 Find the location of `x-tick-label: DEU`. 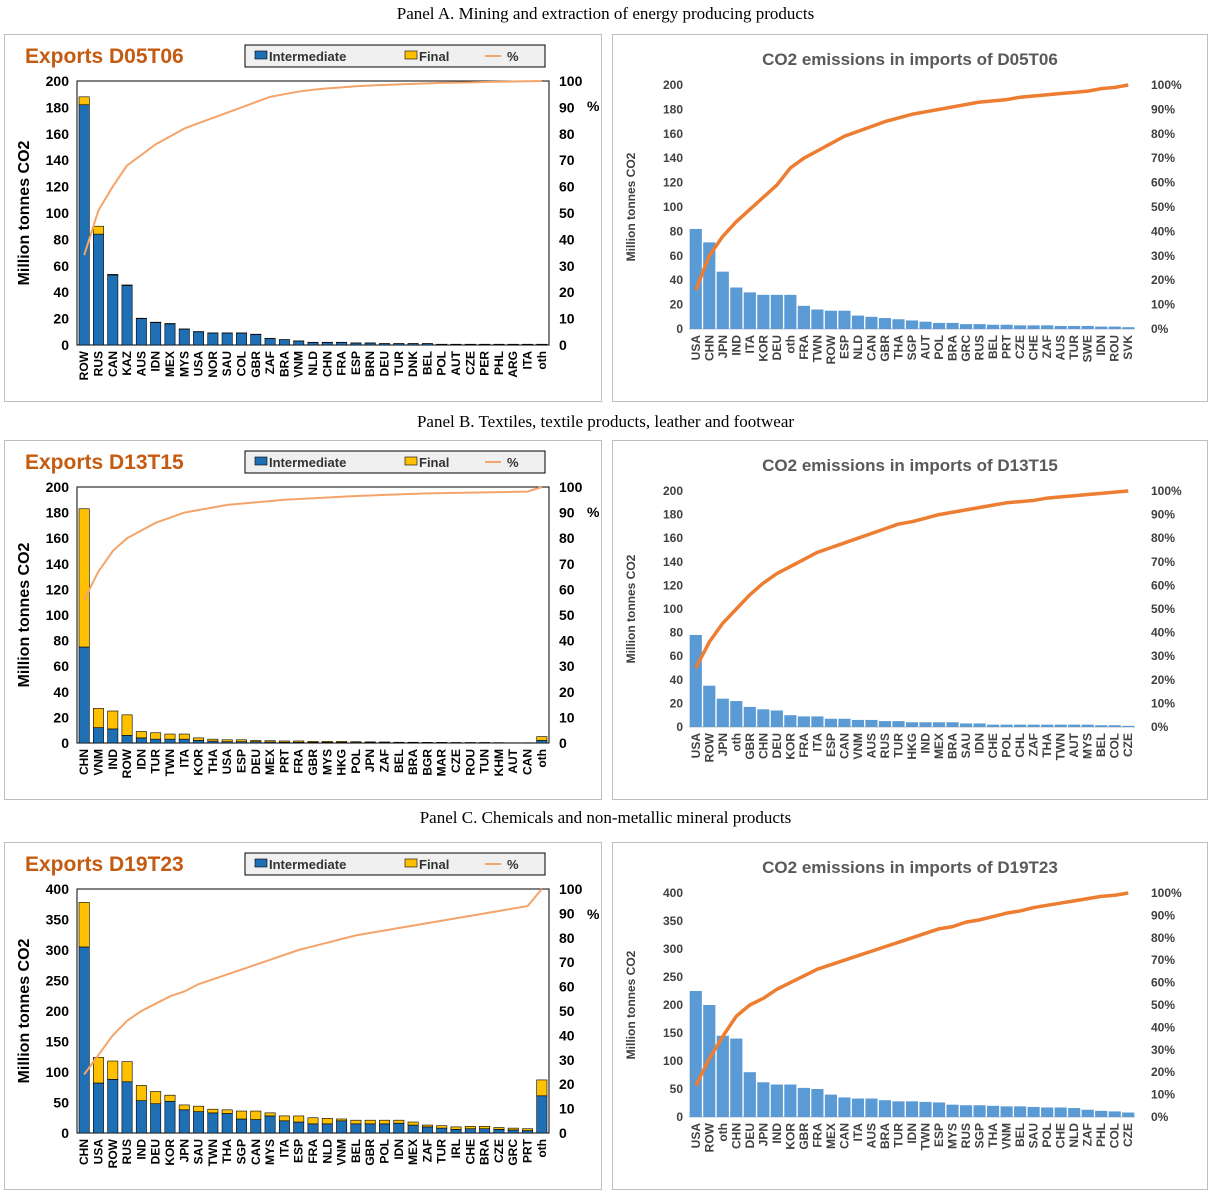

x-tick-label: DEU is located at coordinates (777, 347).